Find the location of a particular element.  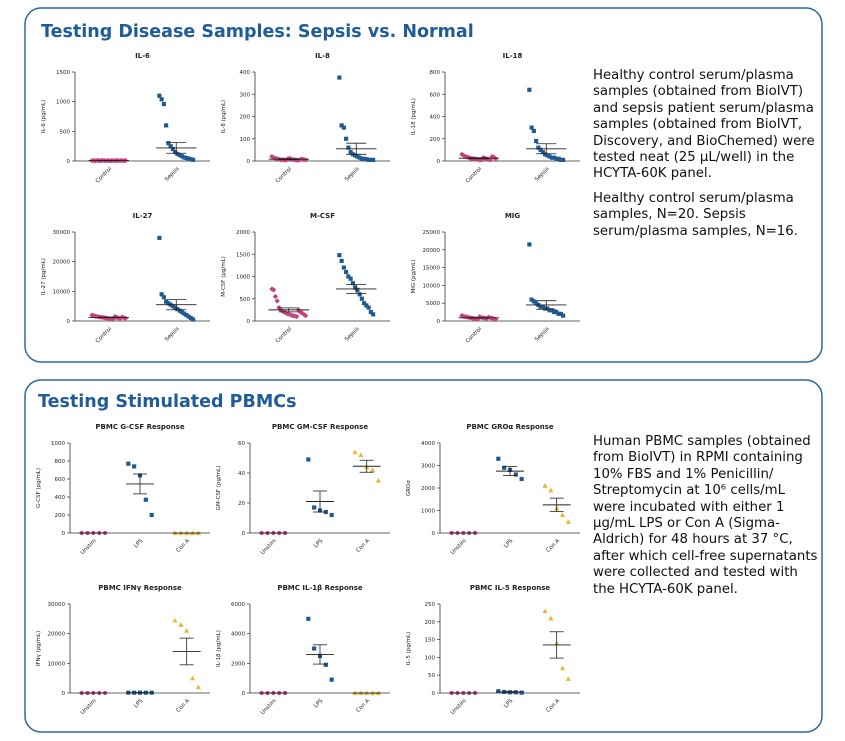

y-tick-label: 50 is located at coordinates (431, 676).